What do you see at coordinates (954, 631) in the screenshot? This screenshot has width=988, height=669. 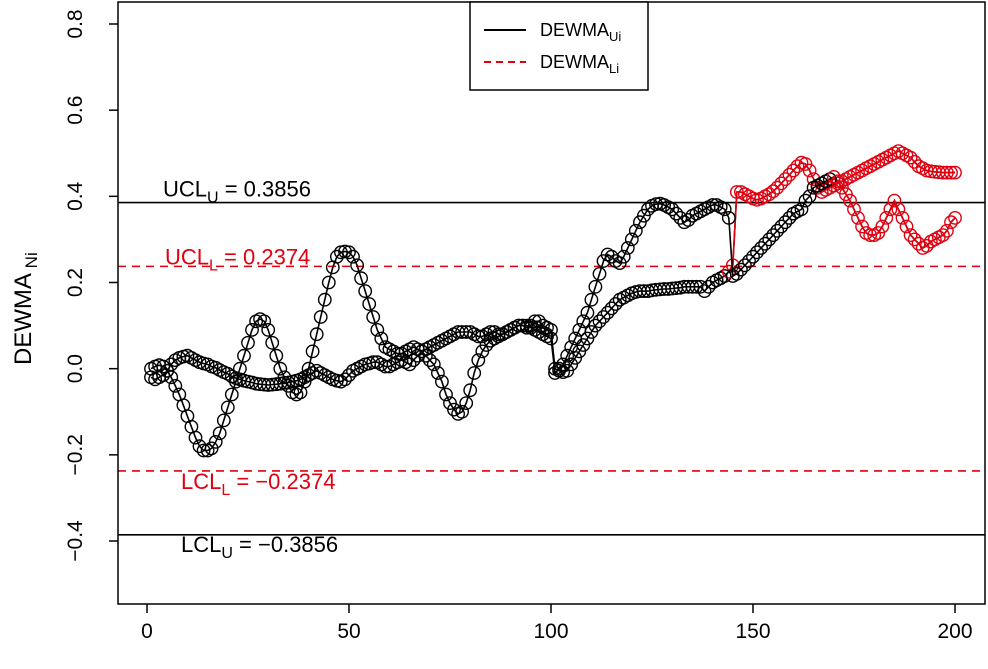 I see `x-tick-label: 200` at bounding box center [954, 631].